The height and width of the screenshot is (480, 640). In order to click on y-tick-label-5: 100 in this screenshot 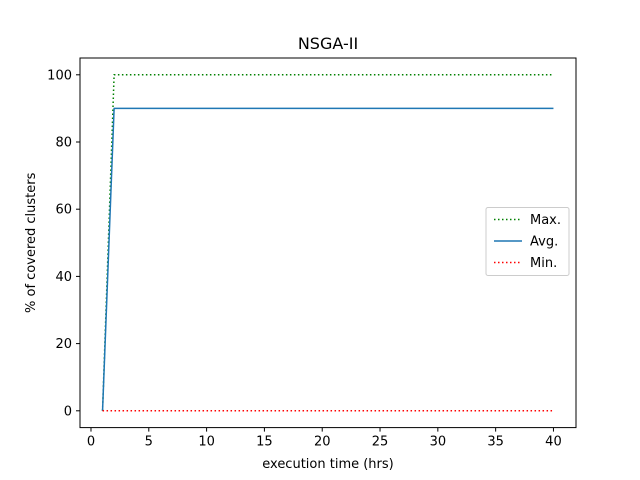, I will do `click(59, 75)`.